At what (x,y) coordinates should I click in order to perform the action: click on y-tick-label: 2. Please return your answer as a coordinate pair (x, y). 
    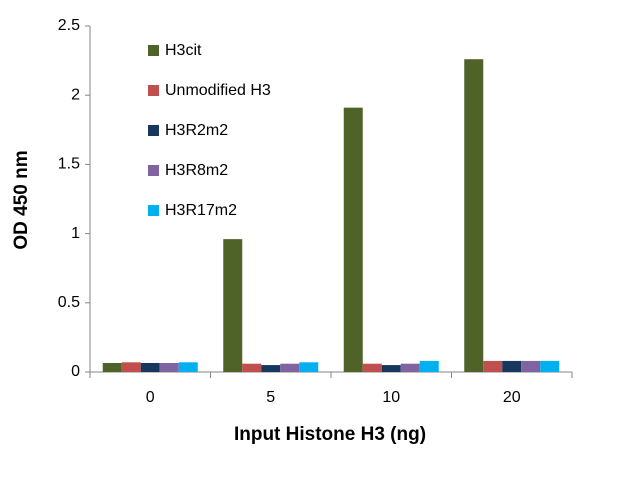
    Looking at the image, I should click on (75, 94).